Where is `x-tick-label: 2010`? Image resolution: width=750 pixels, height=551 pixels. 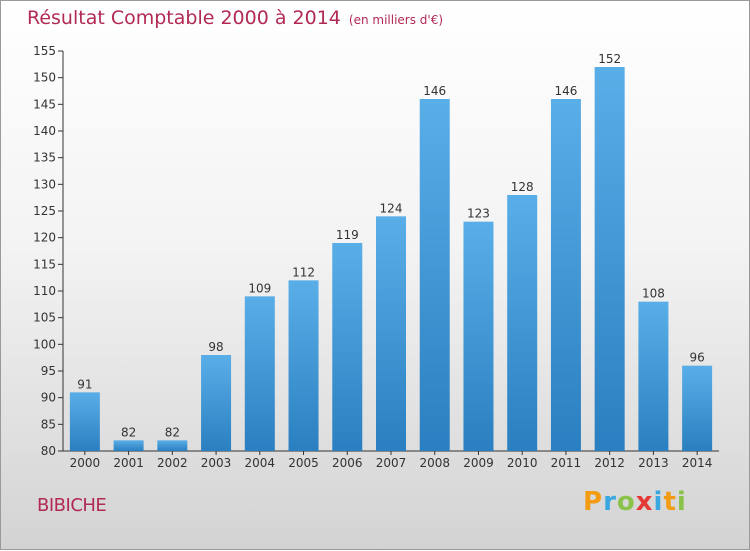
x-tick-label: 2010 is located at coordinates (522, 463).